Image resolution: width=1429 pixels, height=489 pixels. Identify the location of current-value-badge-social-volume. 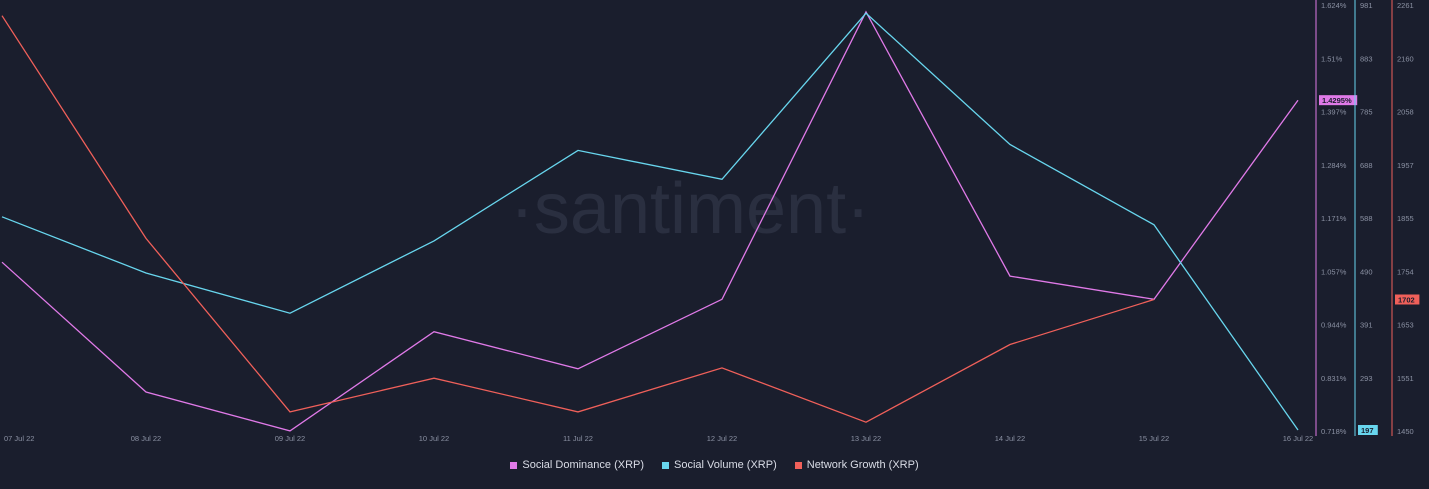
(1368, 430).